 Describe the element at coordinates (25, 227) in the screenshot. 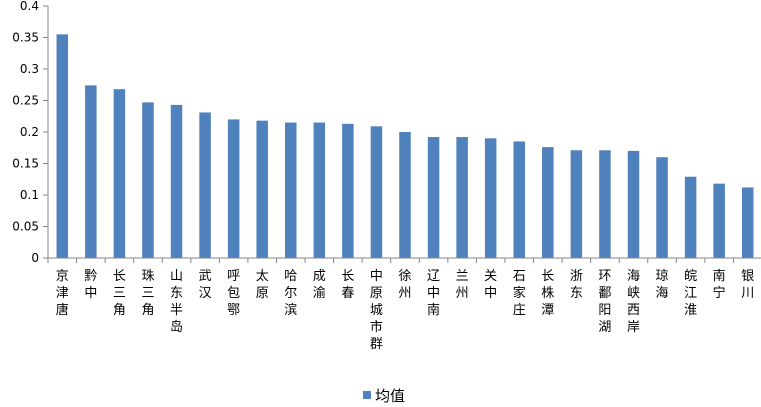

I see `y-tick-label: 0.05` at that location.